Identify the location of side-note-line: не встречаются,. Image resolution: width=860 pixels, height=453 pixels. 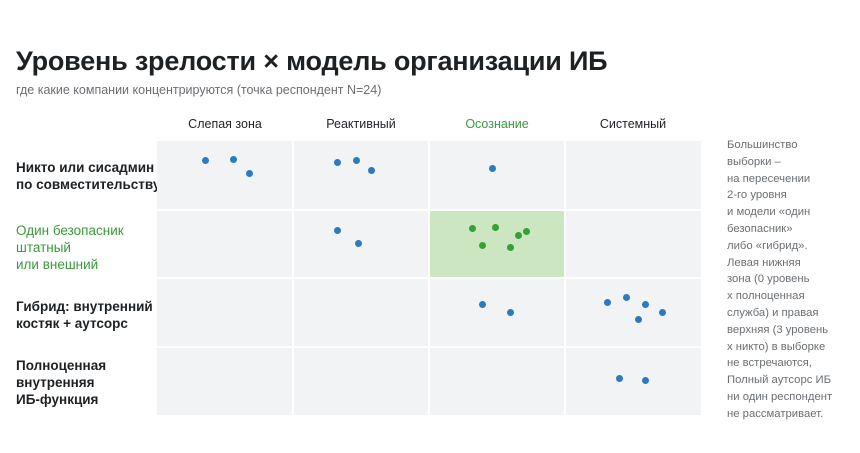
(769, 363).